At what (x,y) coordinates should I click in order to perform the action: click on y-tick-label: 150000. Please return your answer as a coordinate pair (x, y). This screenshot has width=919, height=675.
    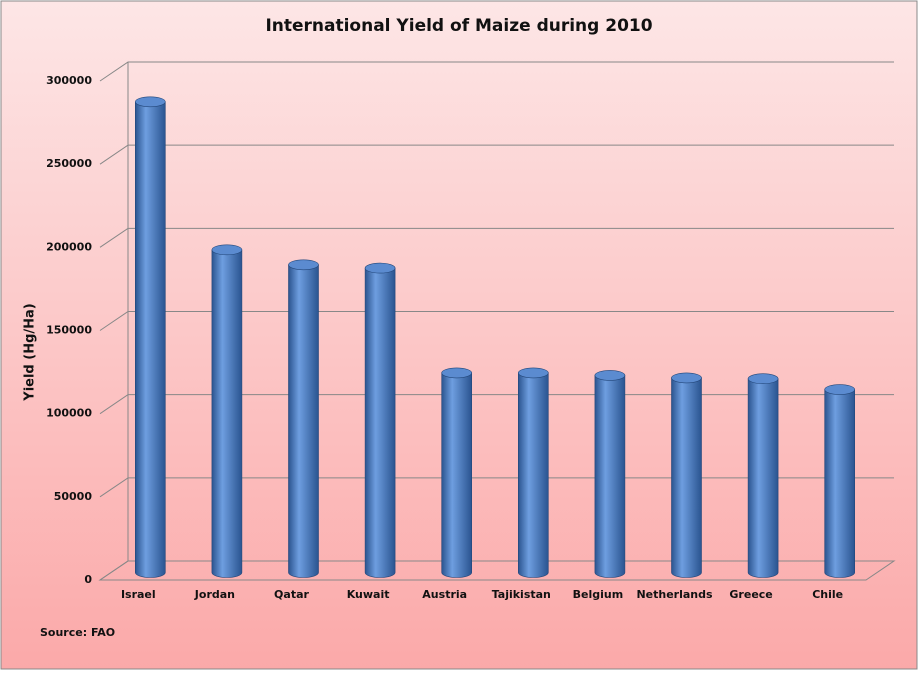
    Looking at the image, I should click on (69, 330).